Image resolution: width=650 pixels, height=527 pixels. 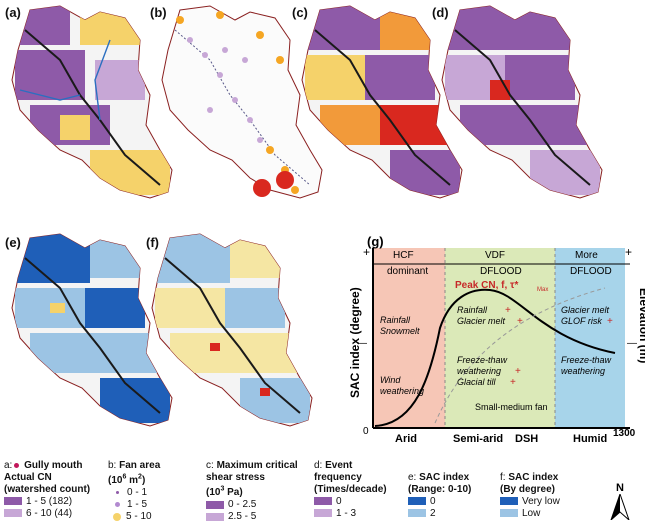 What do you see at coordinates (632, 343) in the screenshot?
I see `minus-right: —` at bounding box center [632, 343].